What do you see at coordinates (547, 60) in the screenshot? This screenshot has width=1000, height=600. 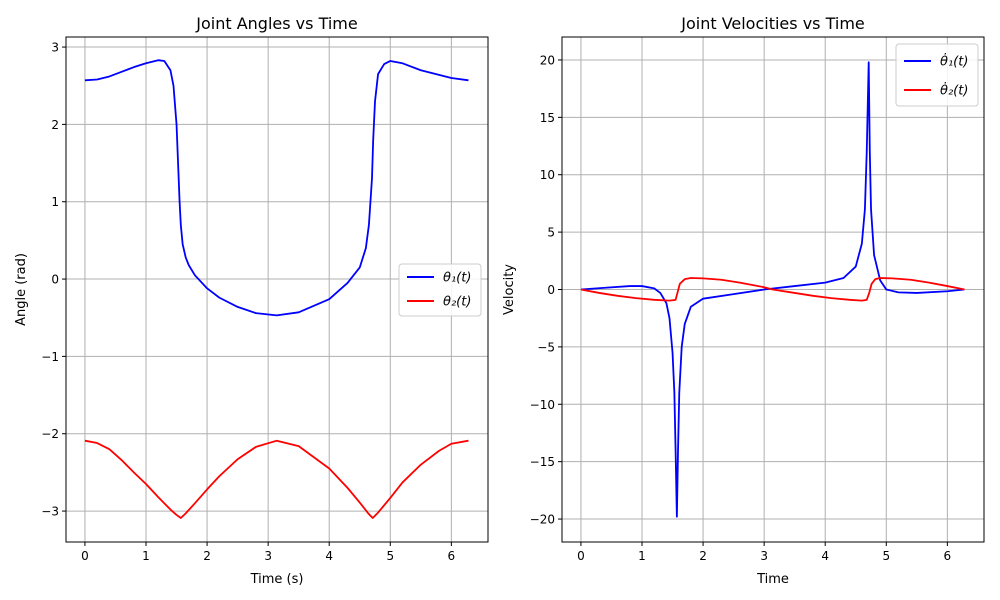 I see `velocities-y-tick-label: 20` at bounding box center [547, 60].